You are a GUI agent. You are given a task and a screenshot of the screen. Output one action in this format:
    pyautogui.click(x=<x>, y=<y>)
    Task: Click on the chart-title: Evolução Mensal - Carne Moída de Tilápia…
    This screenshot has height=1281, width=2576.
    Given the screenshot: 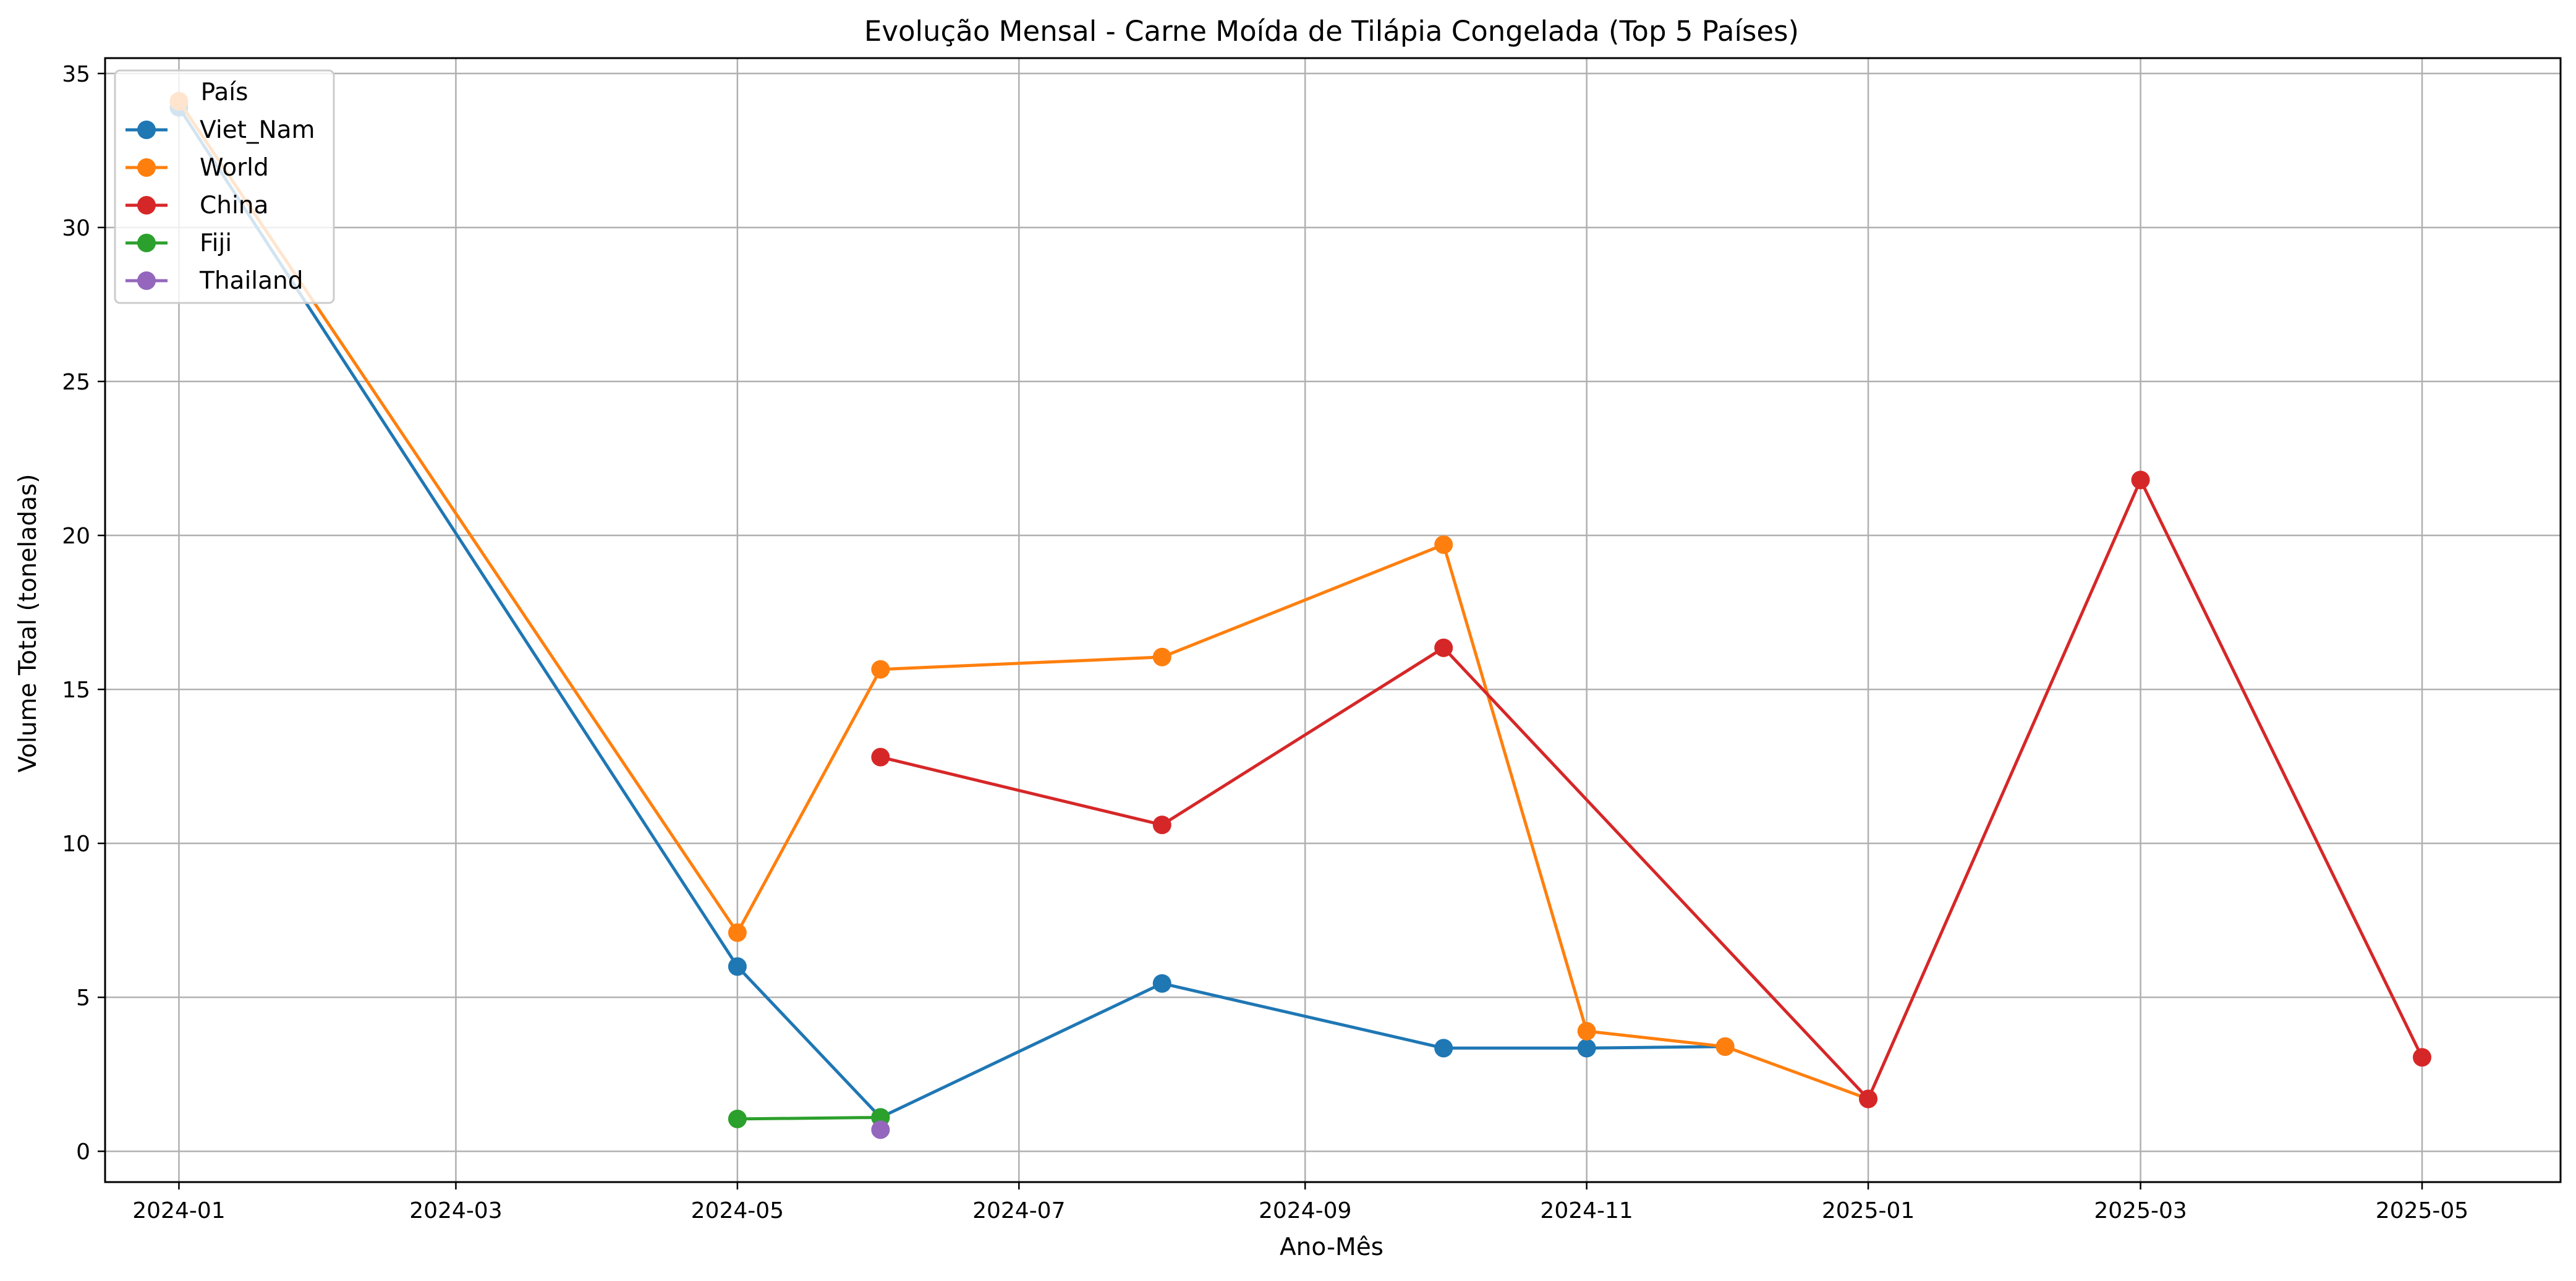 What is the action you would take?
    pyautogui.click(x=1331, y=31)
    